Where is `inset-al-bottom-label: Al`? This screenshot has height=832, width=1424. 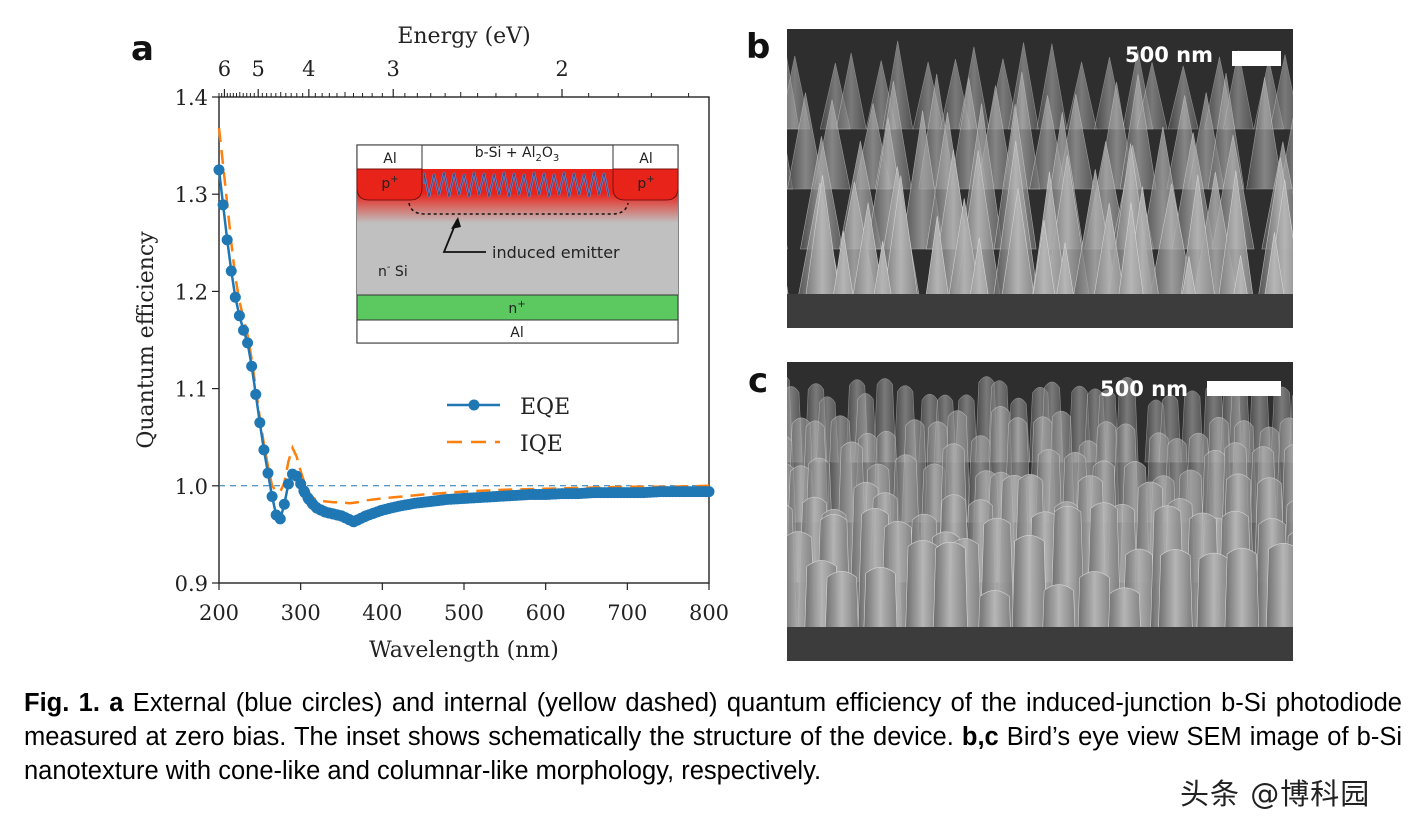
inset-al-bottom-label: Al is located at coordinates (516, 333).